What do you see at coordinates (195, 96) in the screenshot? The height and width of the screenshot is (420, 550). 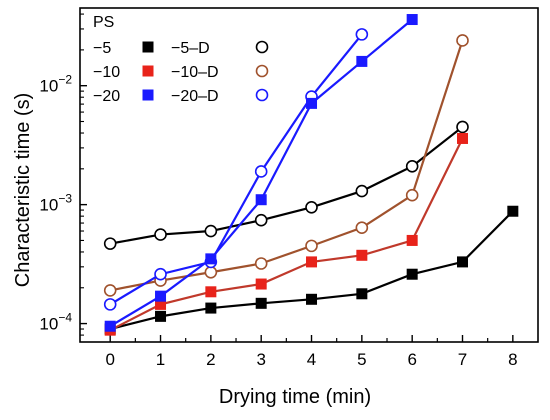 I see `legend-label: −20–D` at bounding box center [195, 96].